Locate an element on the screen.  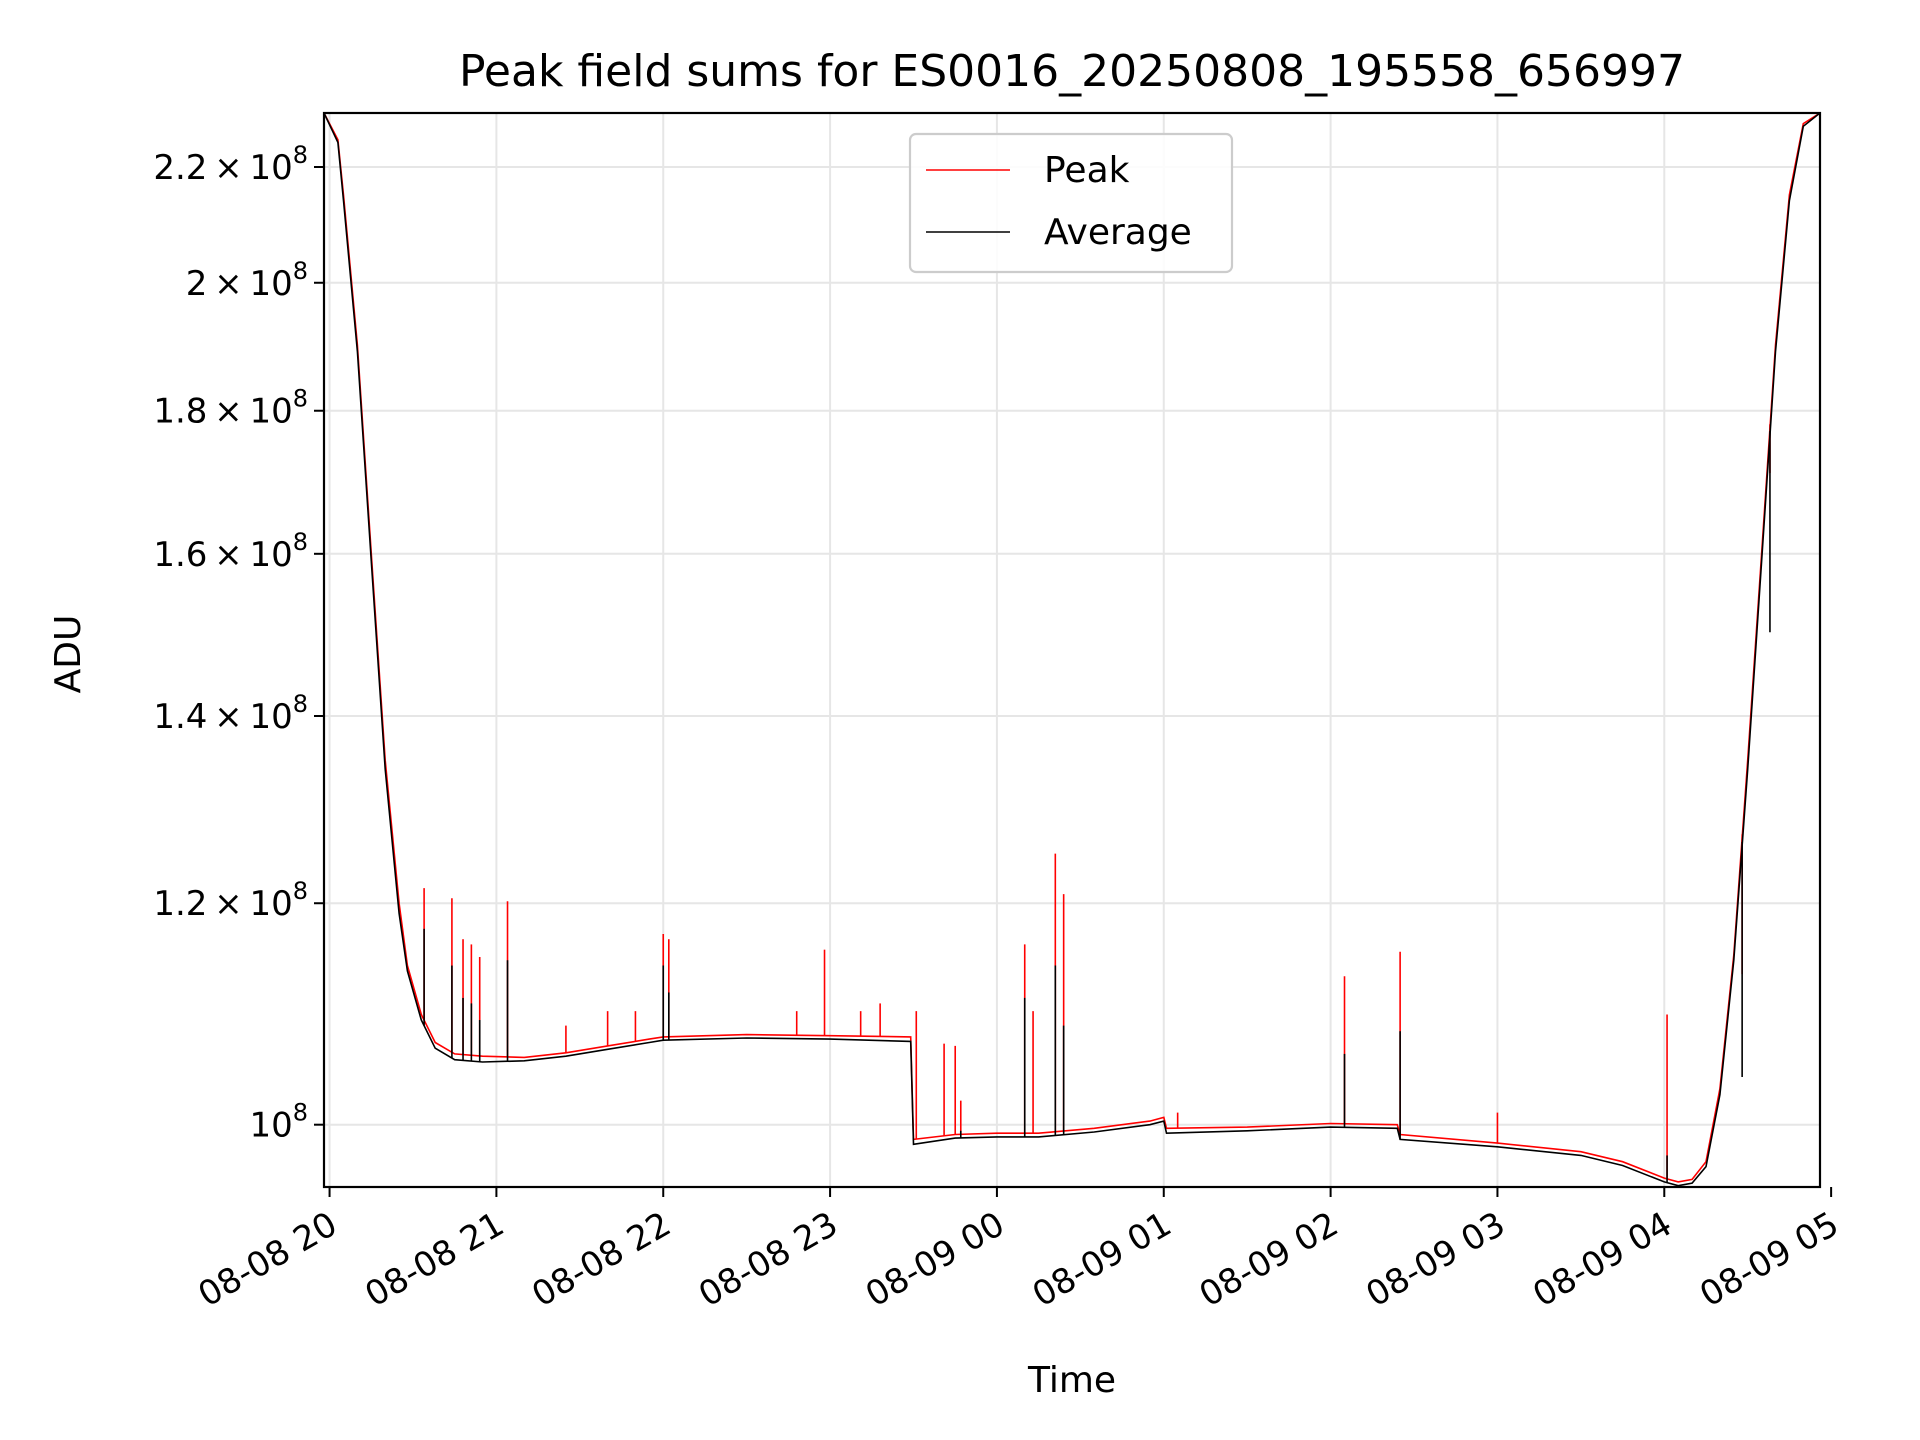
y-tick-label: 1.4 × 10⁸ is located at coordinates (230, 713).